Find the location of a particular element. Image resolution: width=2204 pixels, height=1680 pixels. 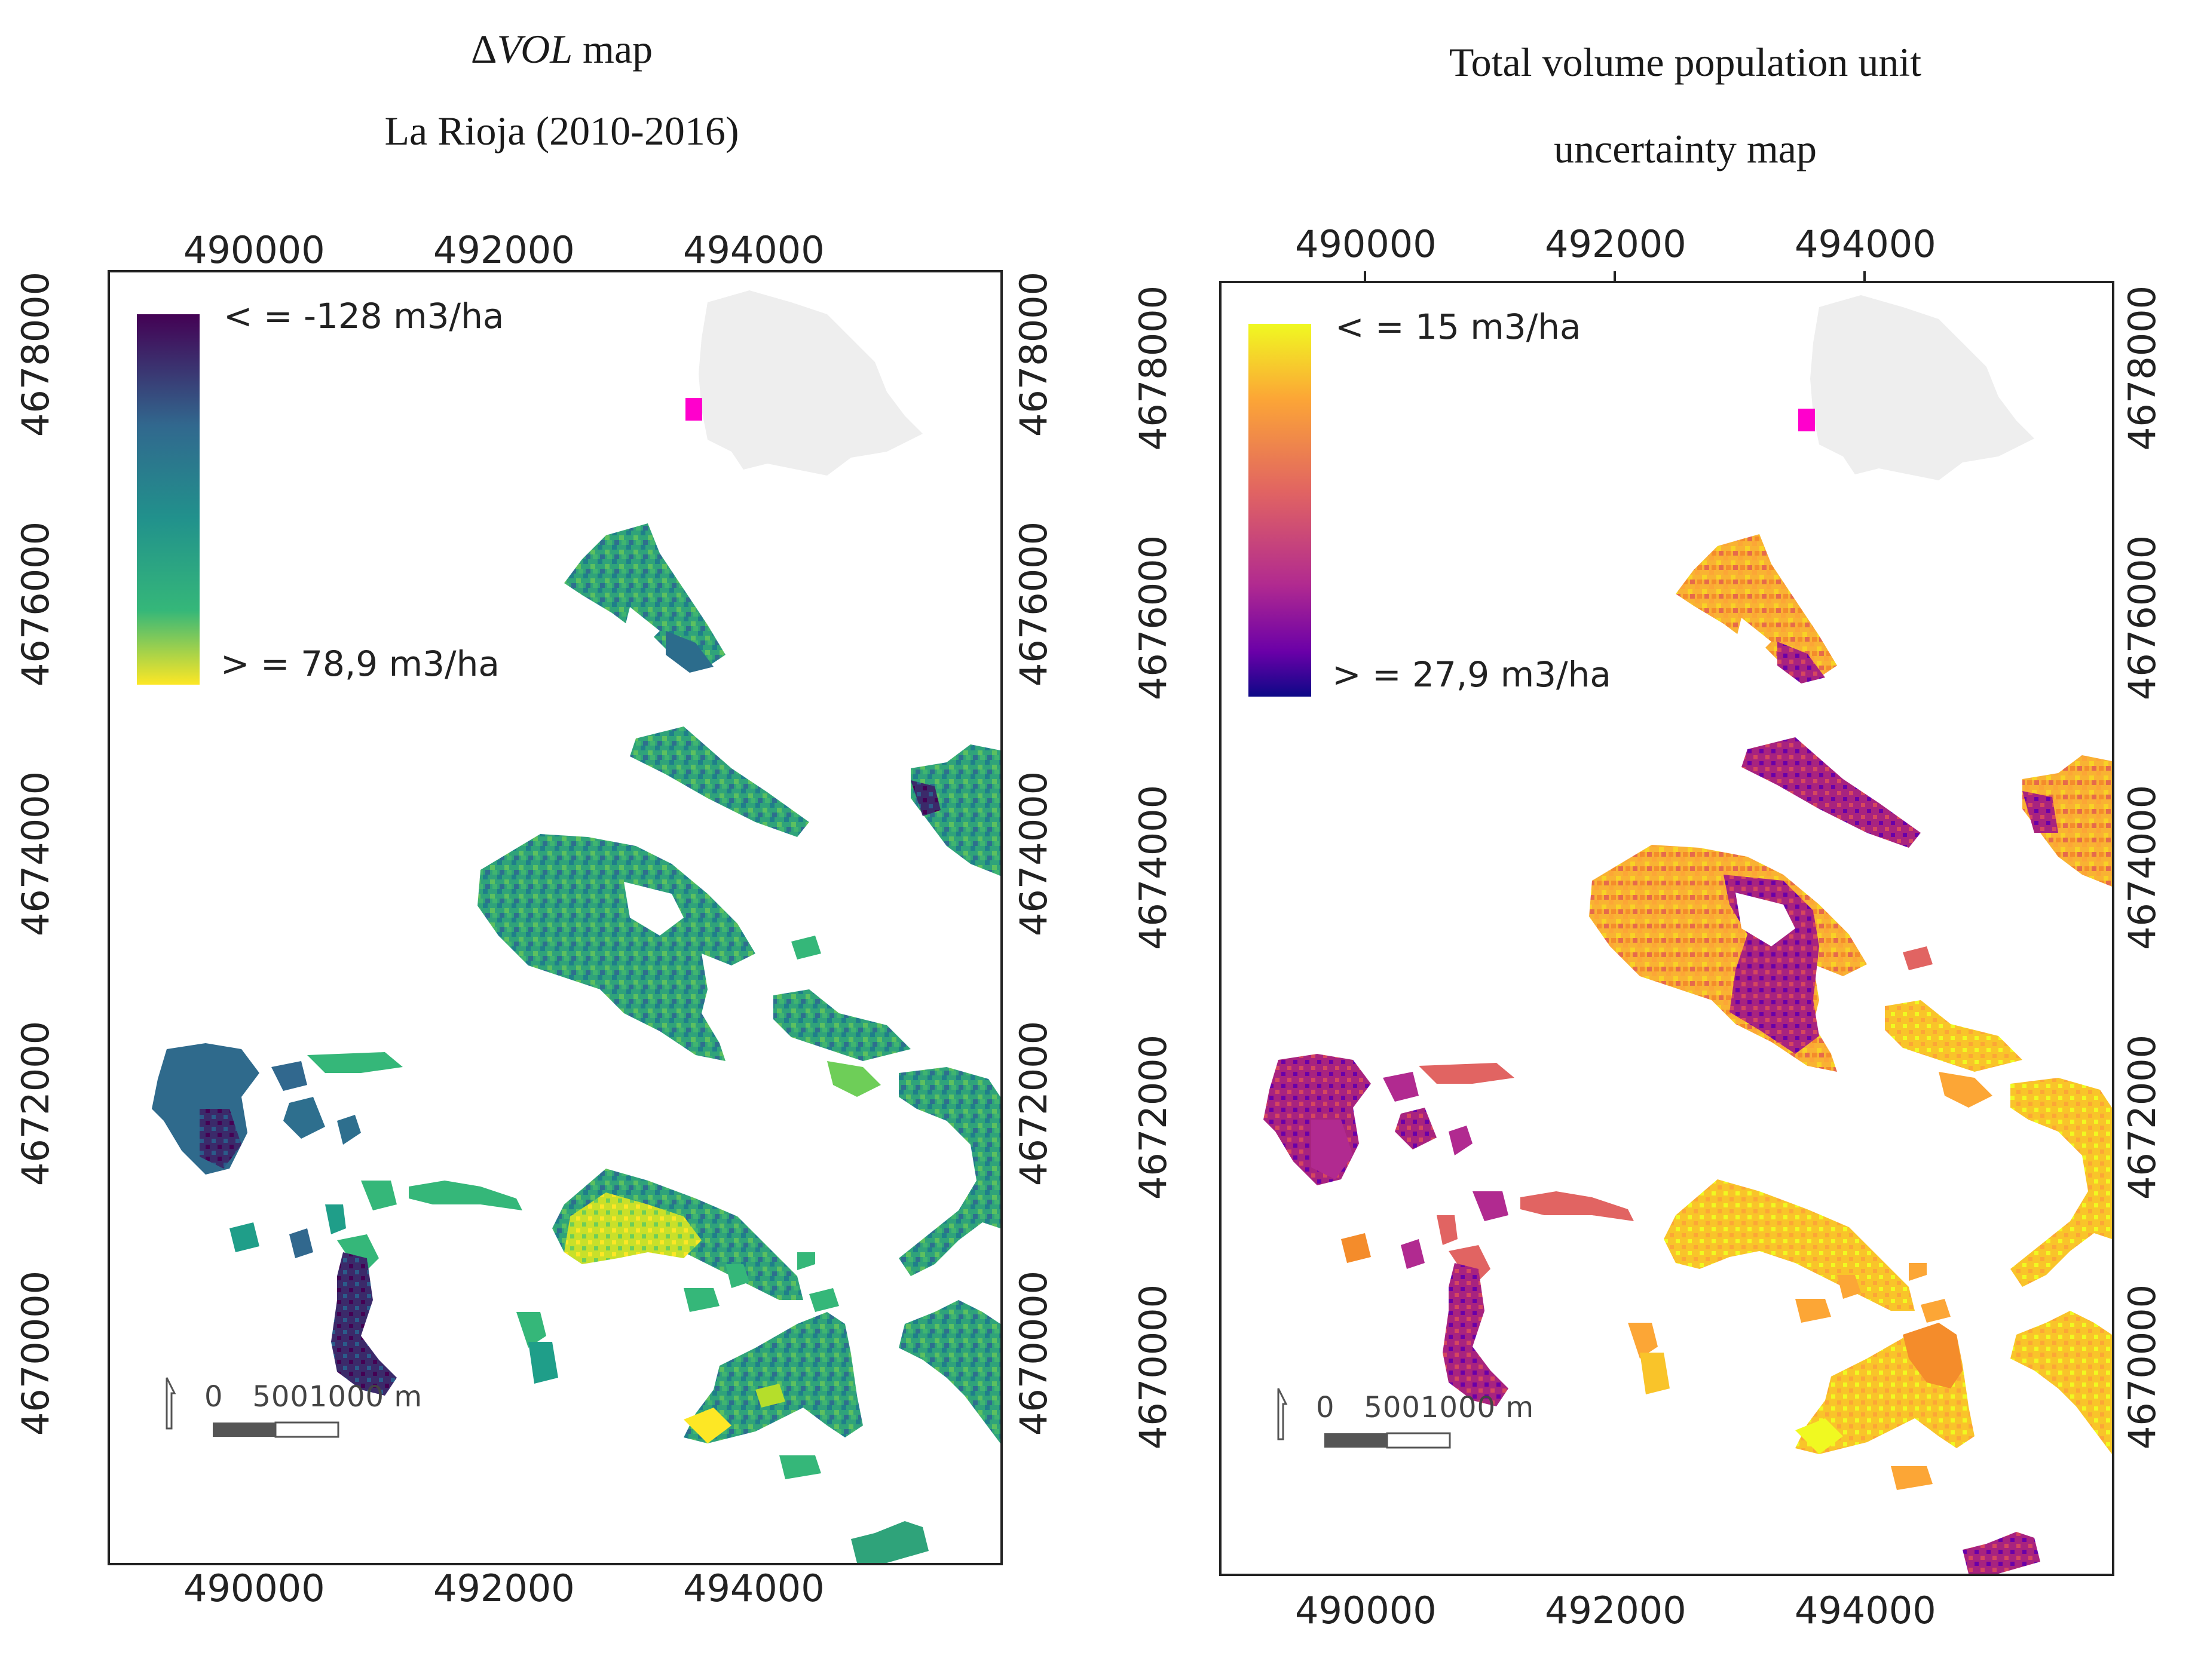

right-y-right-tick-4: 4672000 is located at coordinates (2142, 1117).